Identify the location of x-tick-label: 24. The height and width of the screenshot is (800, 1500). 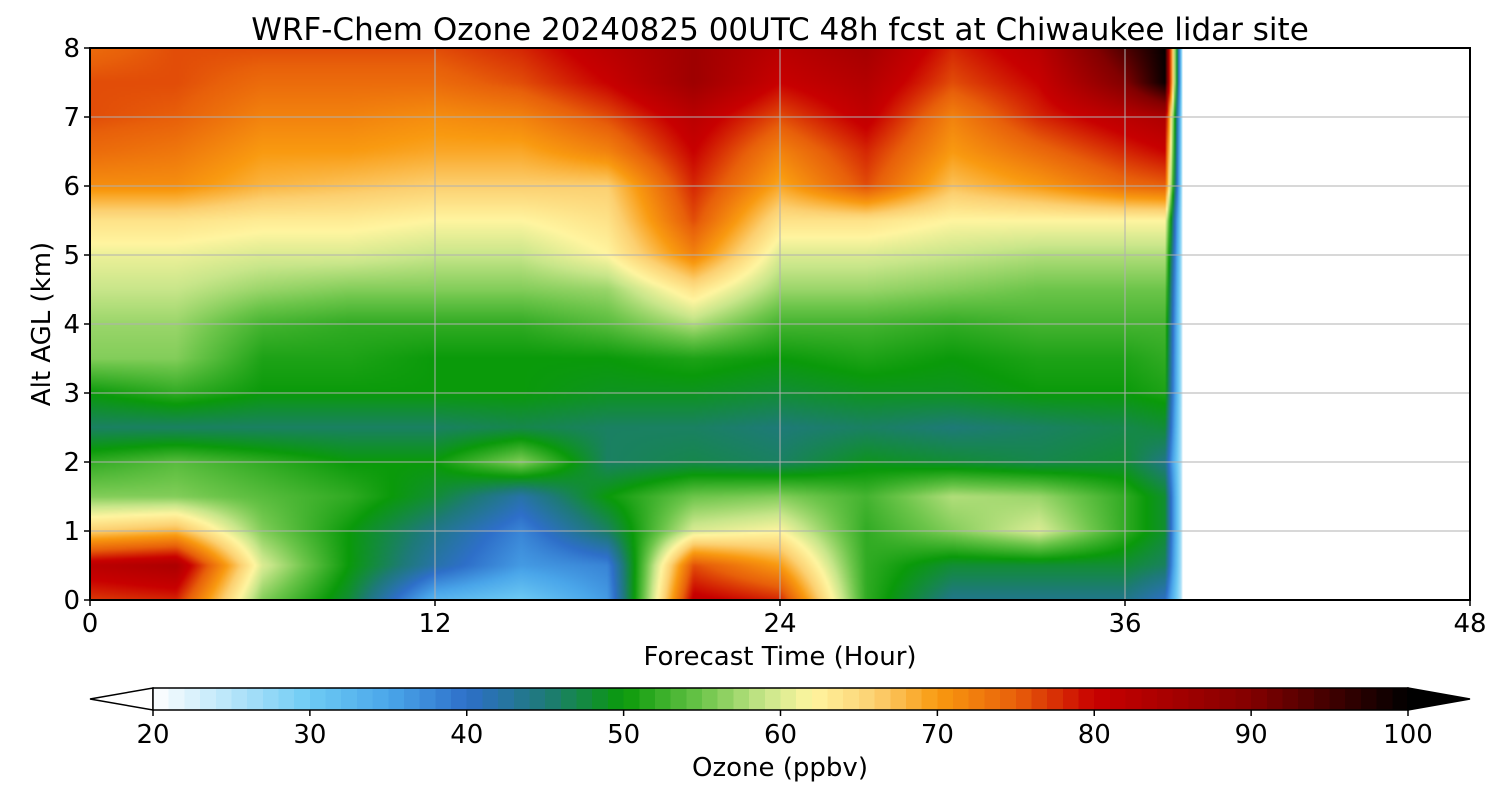
(779, 624).